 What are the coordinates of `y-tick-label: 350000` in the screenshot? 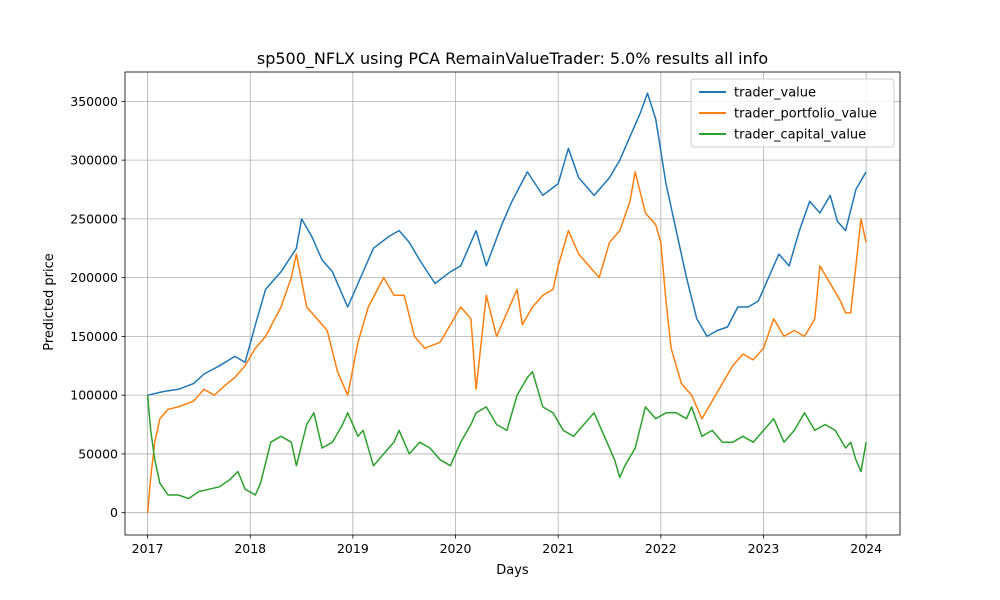 It's located at (94, 101).